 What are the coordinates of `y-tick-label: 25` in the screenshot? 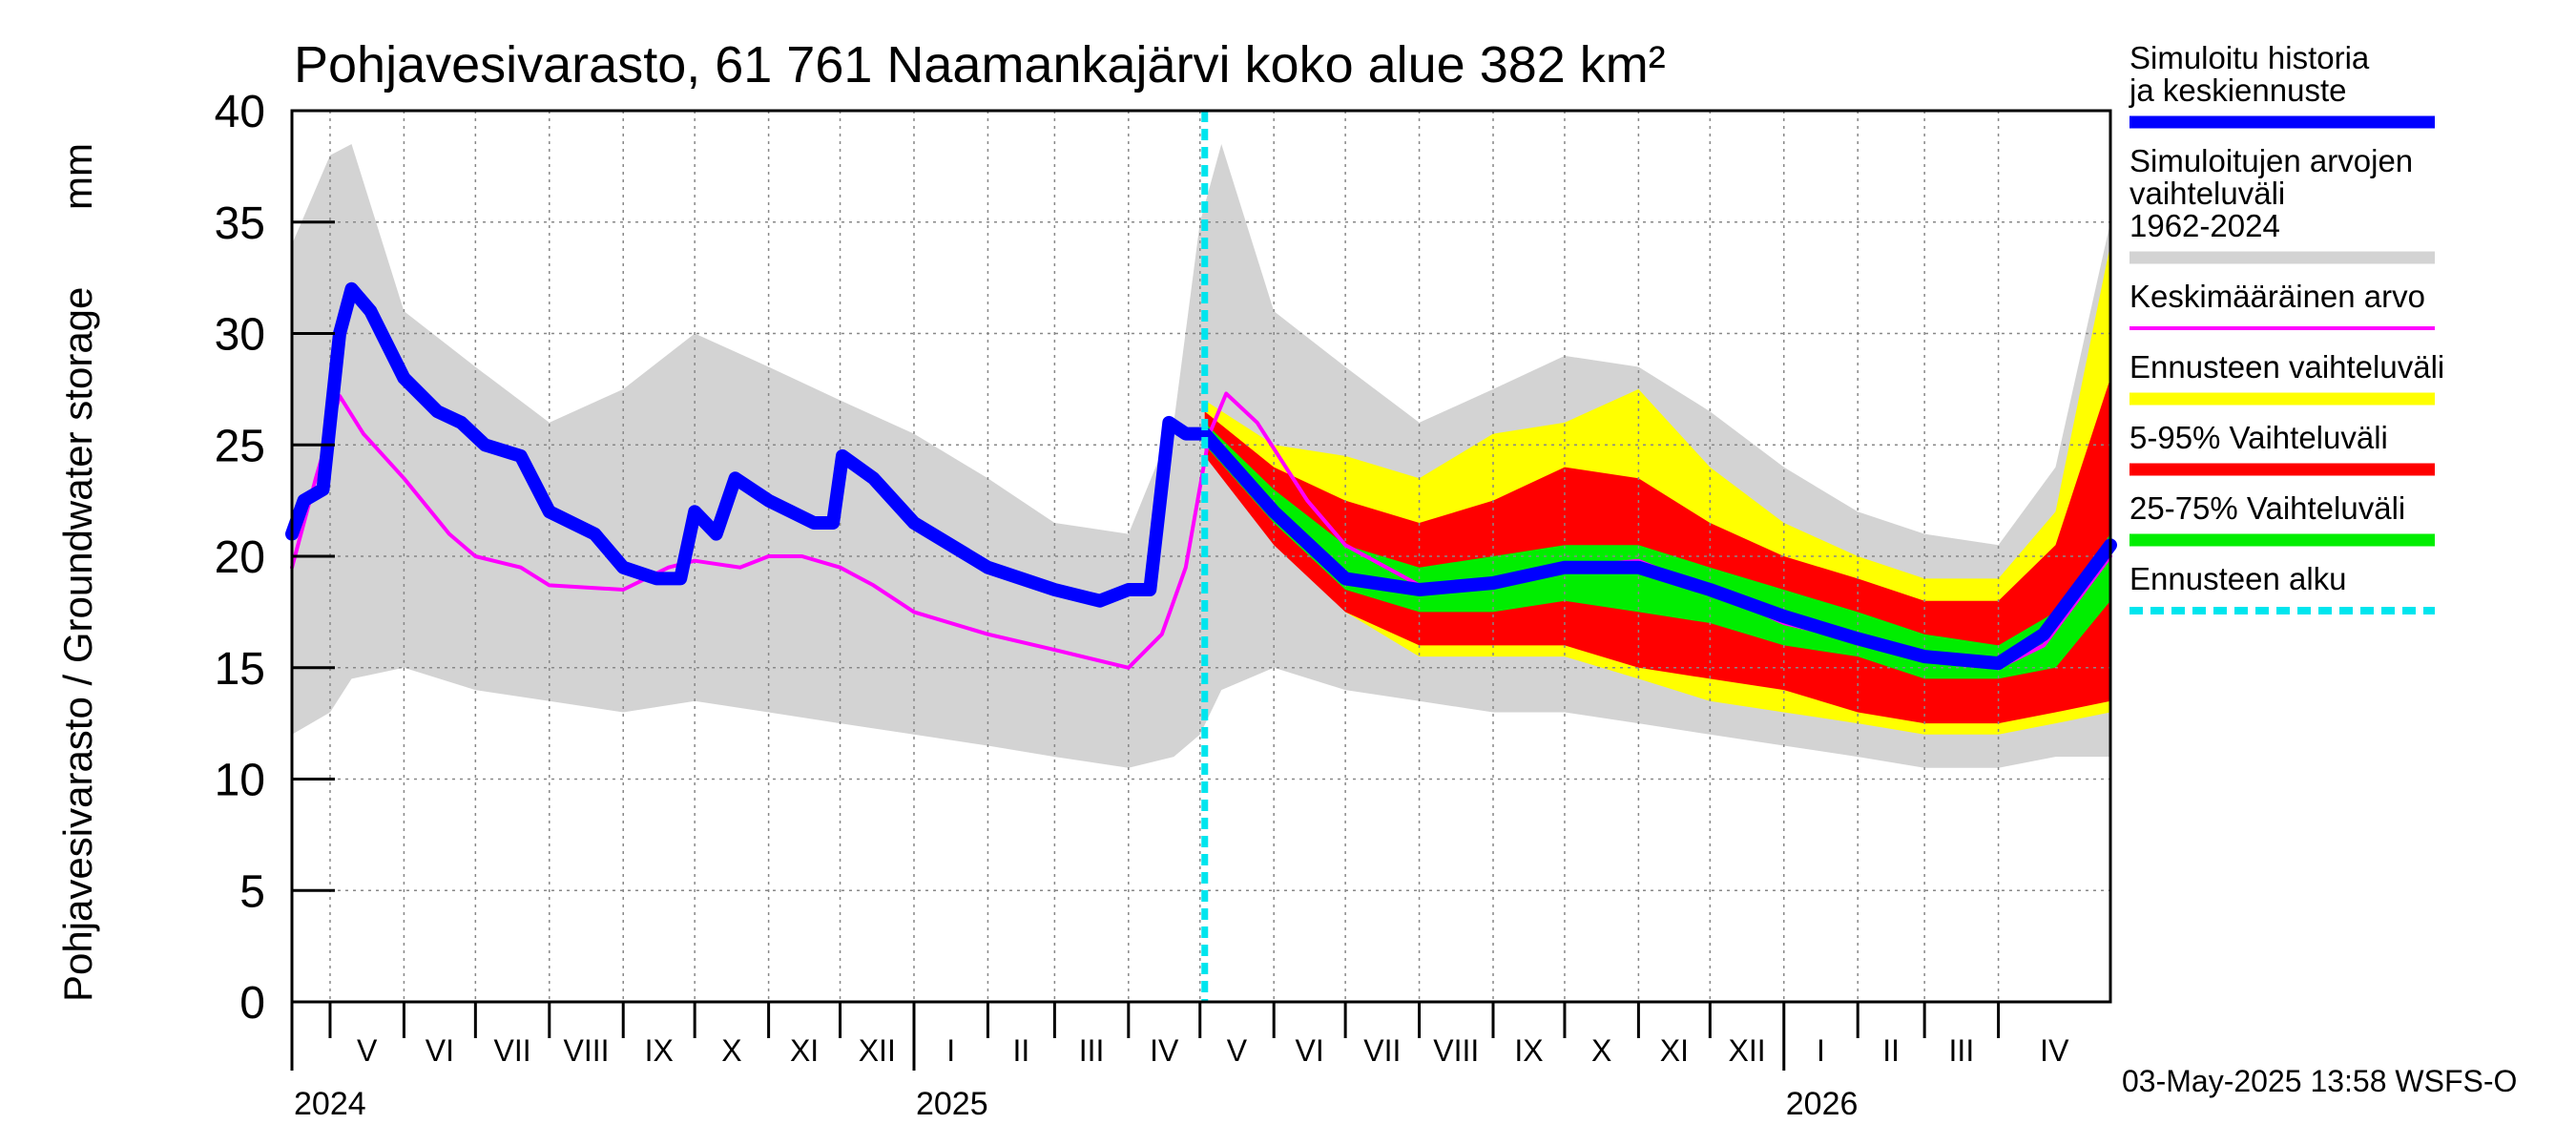 It's located at (240, 446).